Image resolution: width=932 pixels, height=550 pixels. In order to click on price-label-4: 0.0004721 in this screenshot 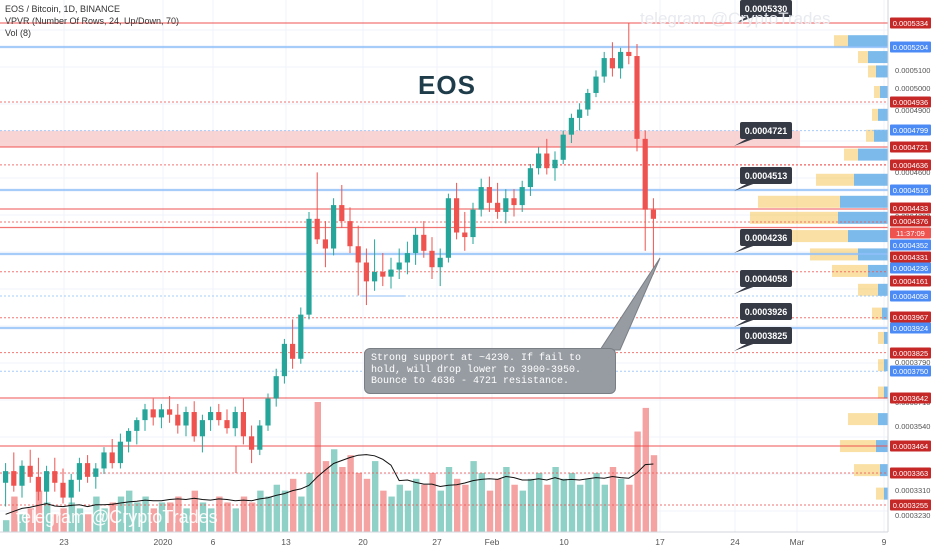, I will do `click(910, 147)`.